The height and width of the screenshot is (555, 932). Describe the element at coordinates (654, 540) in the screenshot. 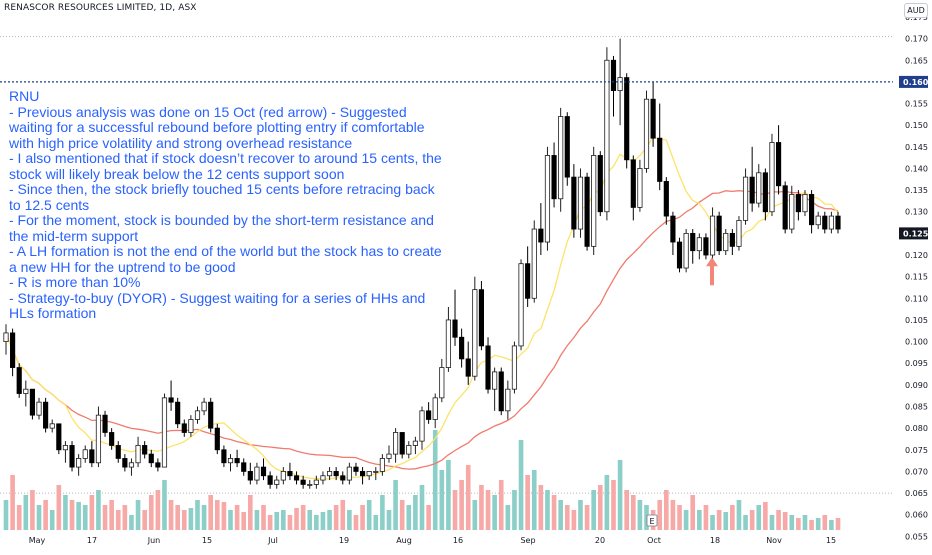

I see `time-tick-label: Oct` at that location.